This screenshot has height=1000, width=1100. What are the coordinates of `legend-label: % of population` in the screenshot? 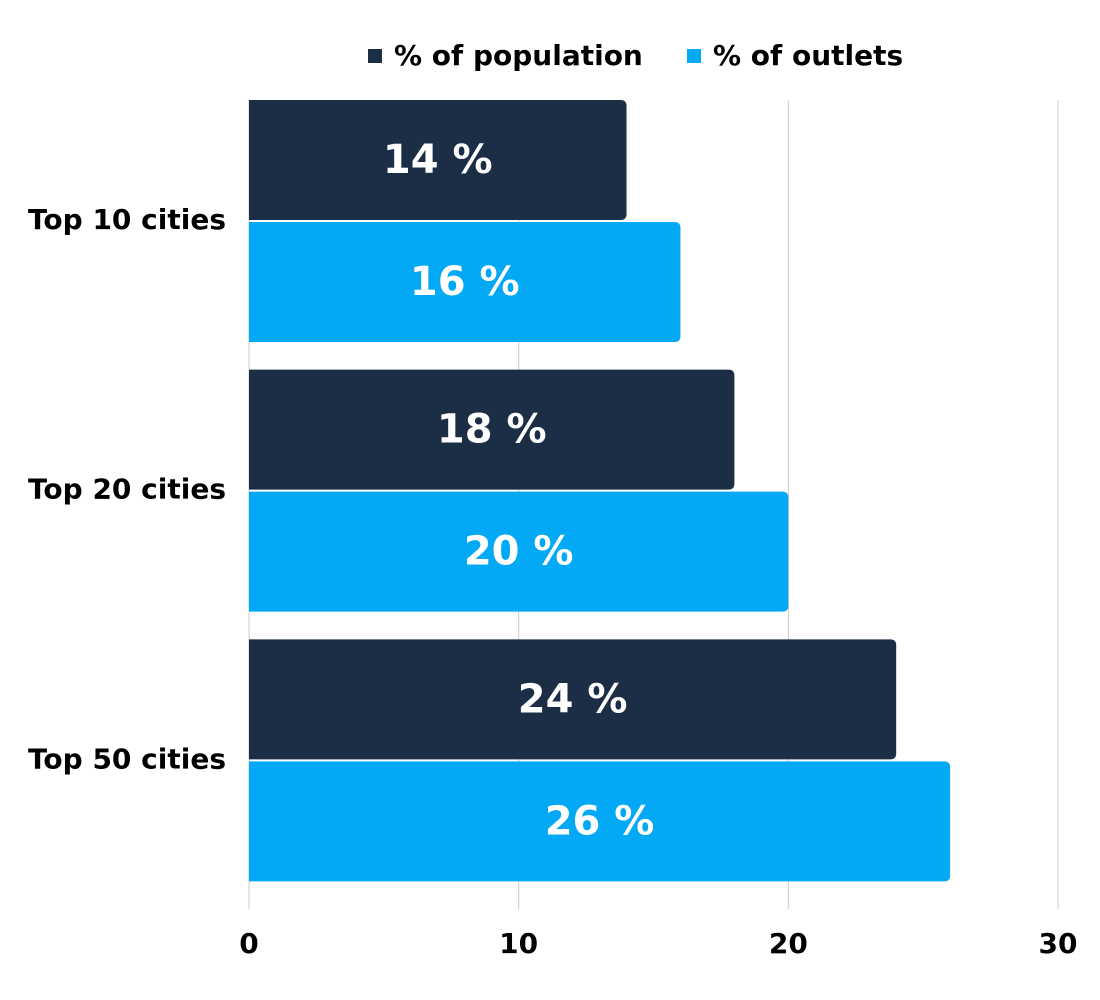 It's located at (518, 55).